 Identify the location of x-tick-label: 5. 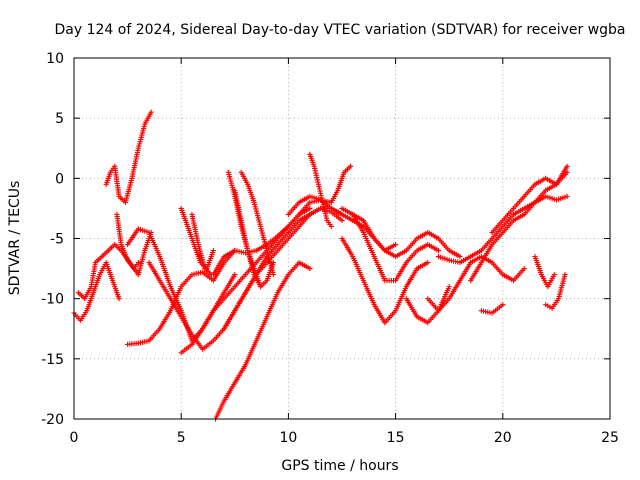
(181, 438).